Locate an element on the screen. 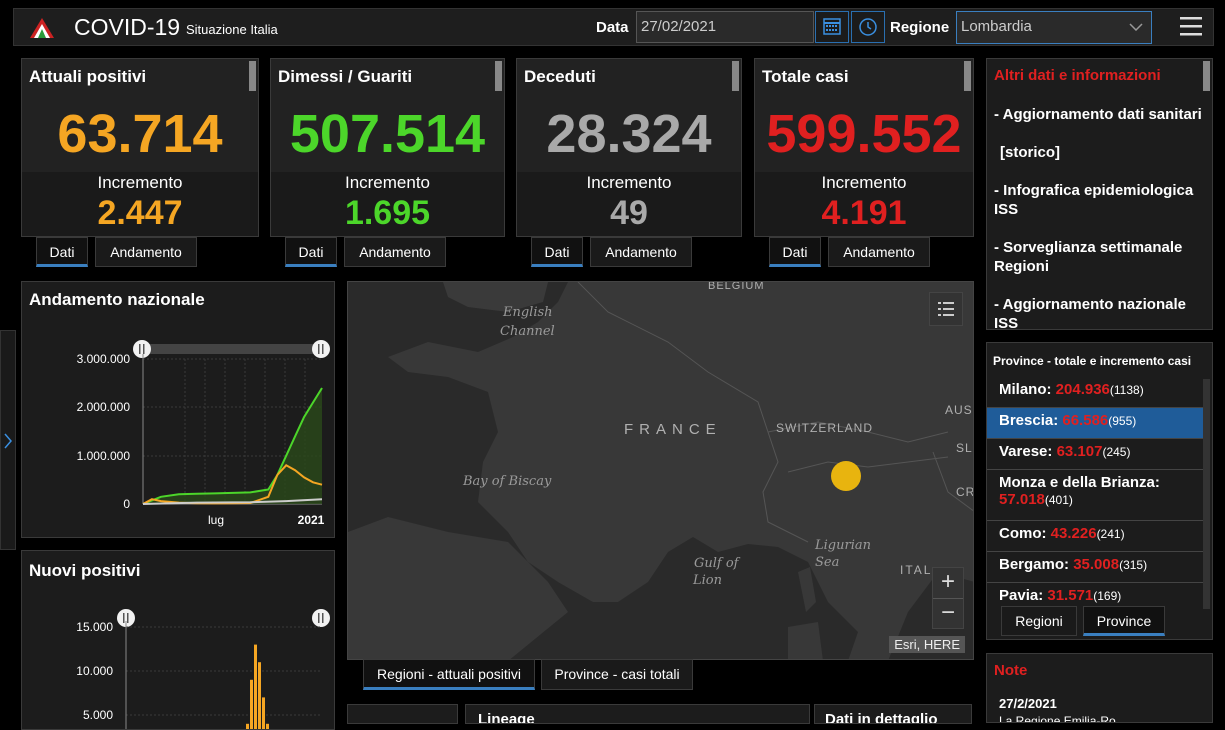 The height and width of the screenshot is (730, 1225). province-total: 35.008 is located at coordinates (1096, 564).